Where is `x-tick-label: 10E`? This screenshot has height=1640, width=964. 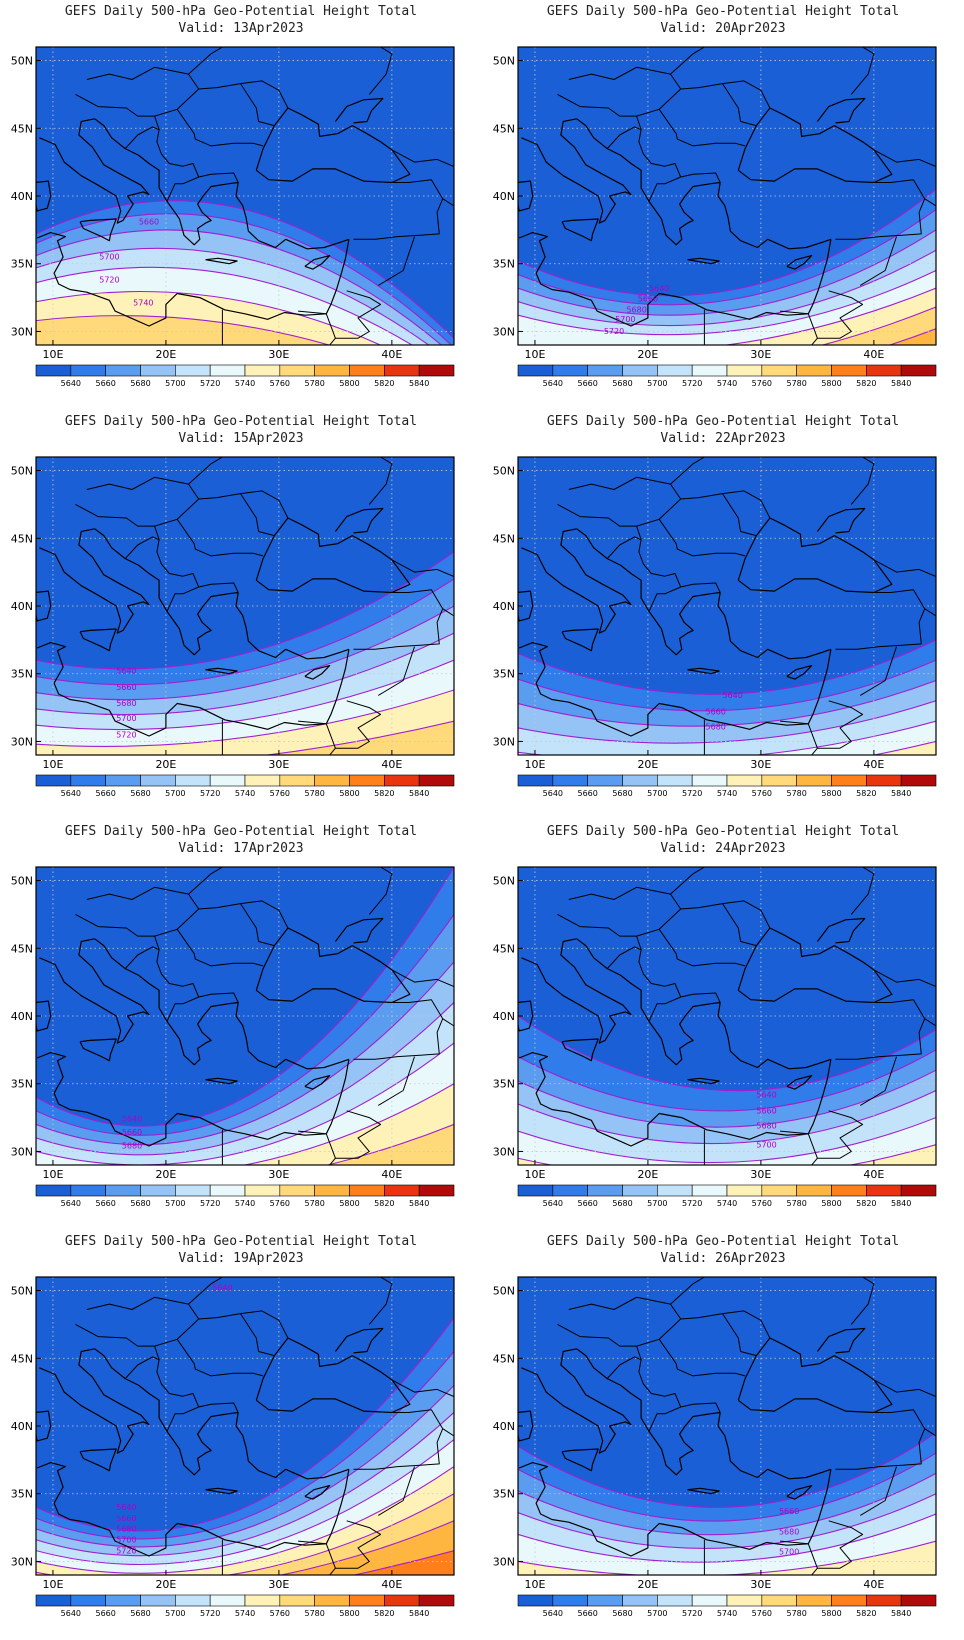
x-tick-label: 10E is located at coordinates (534, 354).